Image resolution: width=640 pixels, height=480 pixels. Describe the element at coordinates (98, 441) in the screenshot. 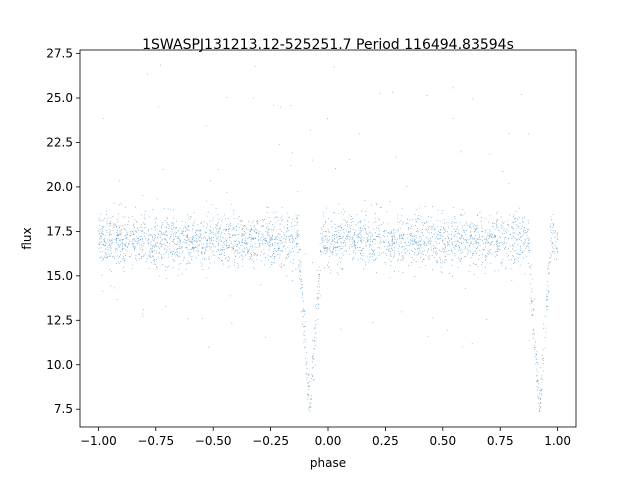

I see `x-tick-label: −1.00` at that location.